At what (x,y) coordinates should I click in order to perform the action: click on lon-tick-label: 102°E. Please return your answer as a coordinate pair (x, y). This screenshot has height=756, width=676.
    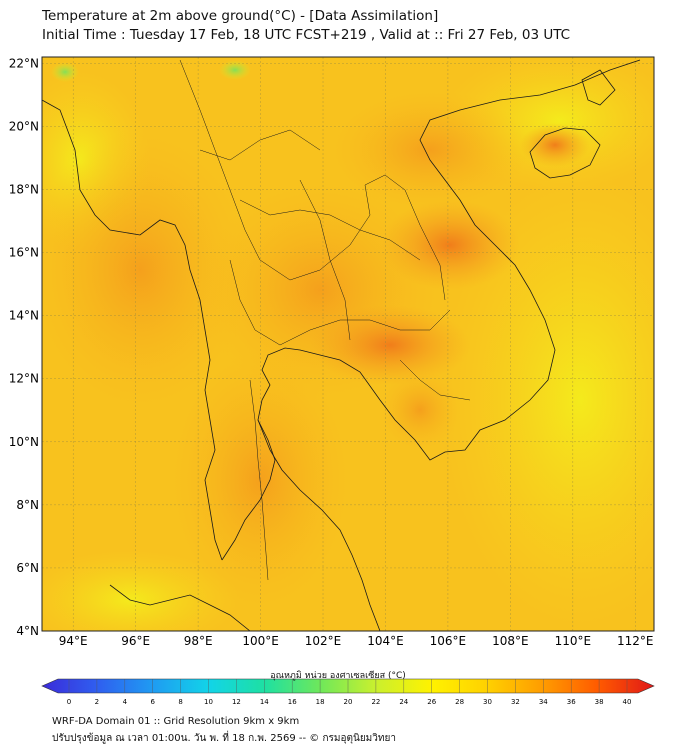
    Looking at the image, I should click on (323, 641).